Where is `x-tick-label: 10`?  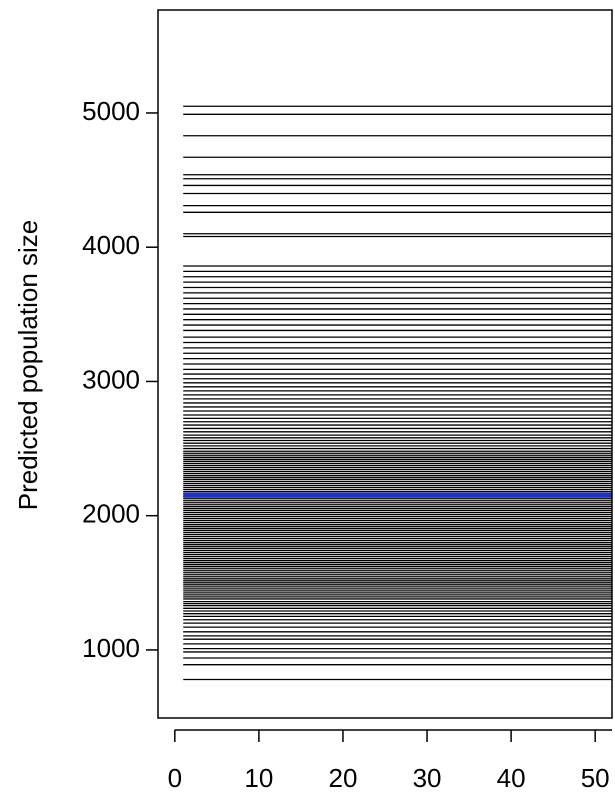
x-tick-label: 10 is located at coordinates (258, 778).